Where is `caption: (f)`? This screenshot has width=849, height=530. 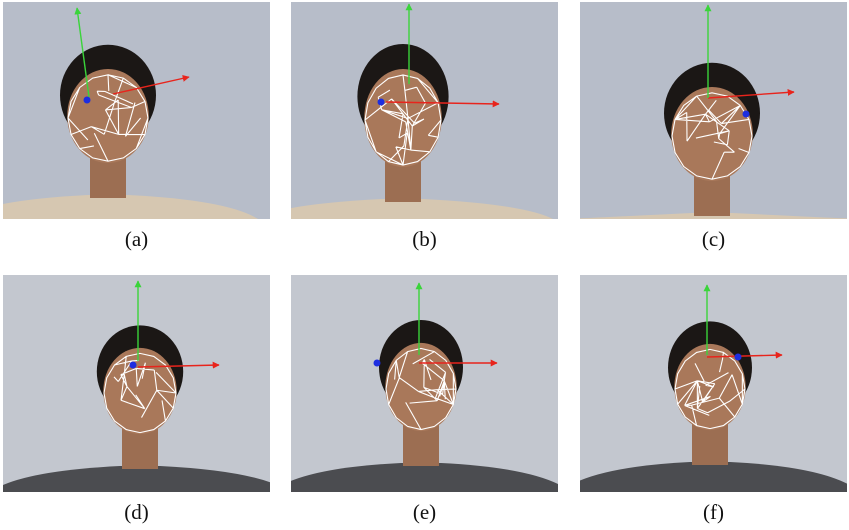
caption: (f) is located at coordinates (713, 512).